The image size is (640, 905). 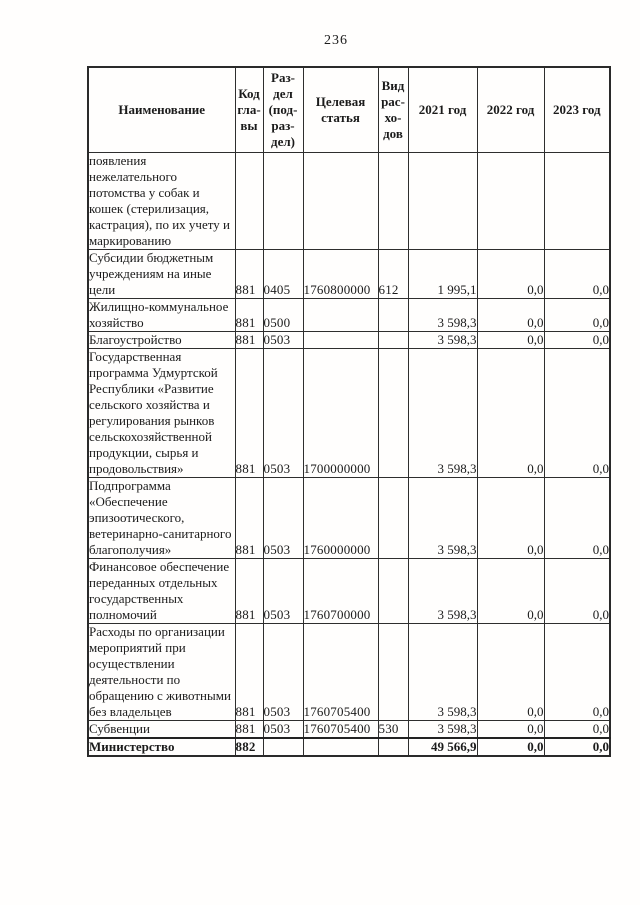 I want to click on cell-naimenovanie: Благоустройство, so click(x=161, y=340).